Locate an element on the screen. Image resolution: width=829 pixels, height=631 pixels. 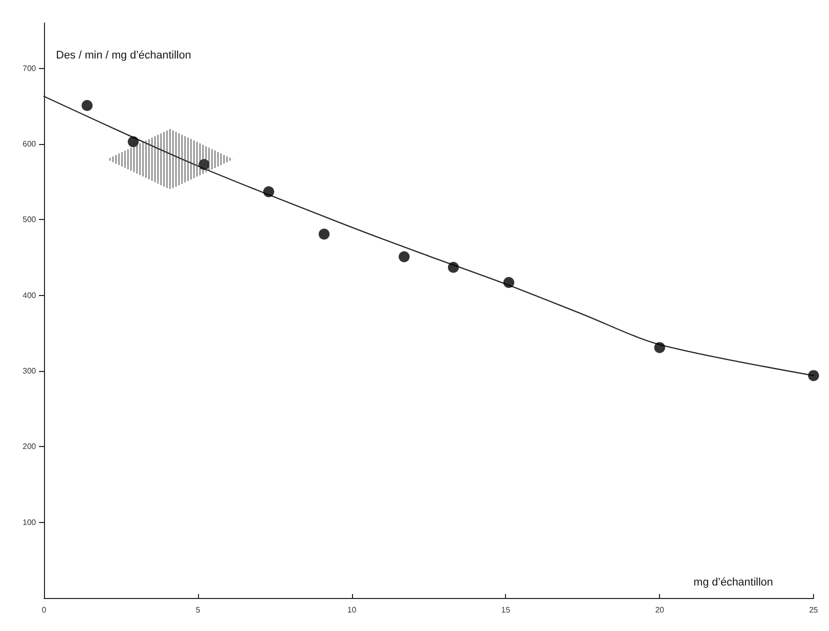
y-tick-label: 300 is located at coordinates (29, 371).